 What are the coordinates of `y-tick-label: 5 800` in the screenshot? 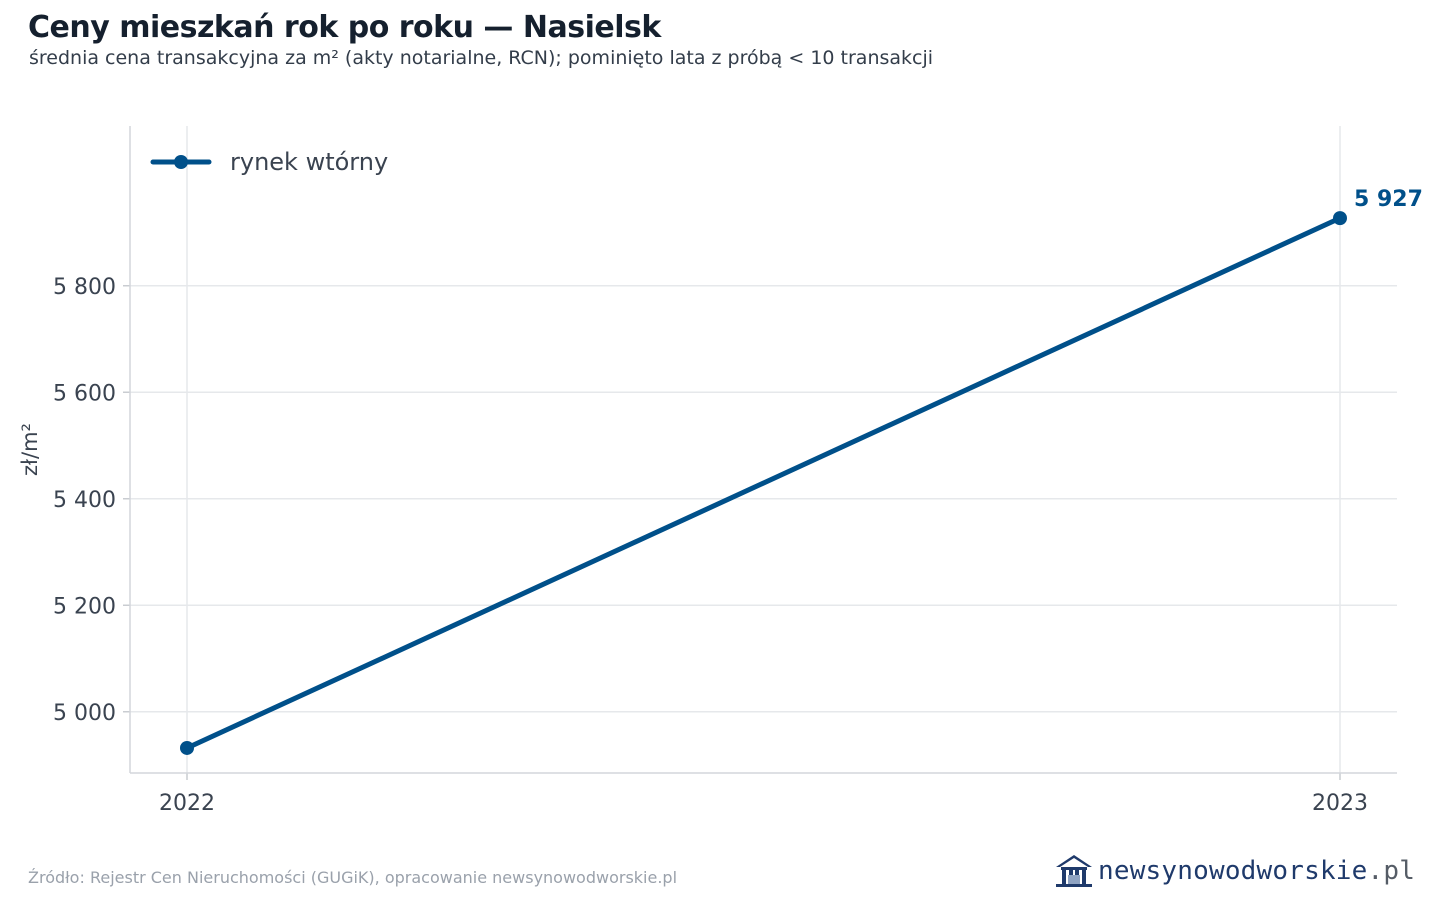 It's located at (84, 287).